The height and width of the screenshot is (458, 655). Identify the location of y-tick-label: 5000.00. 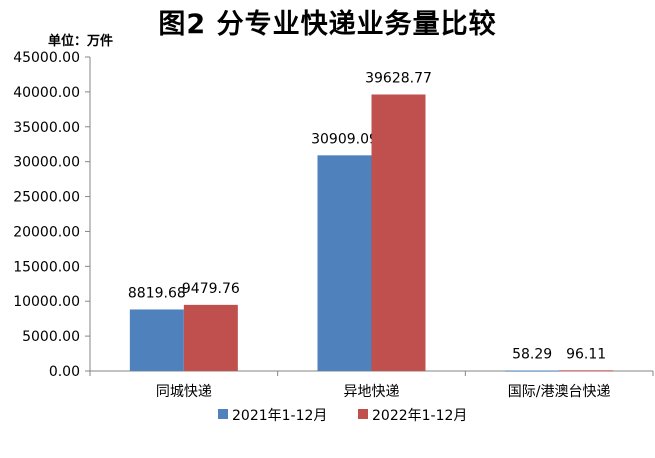
(51, 337).